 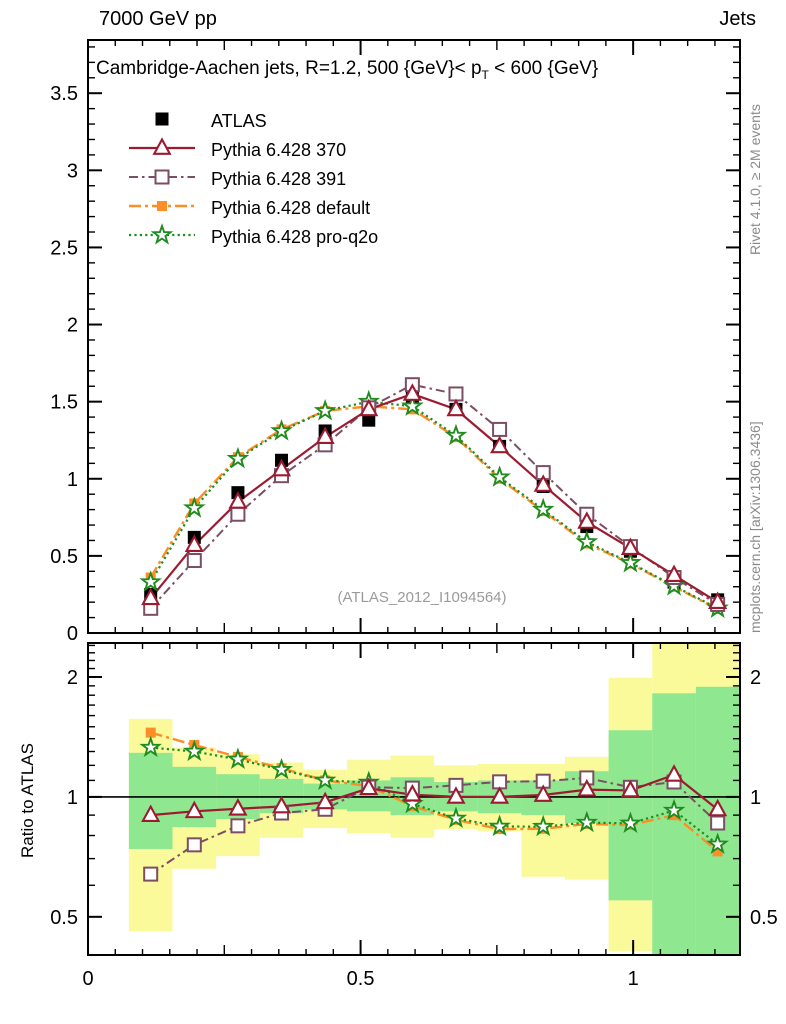 I want to click on legend-label-atlas: ATLAS, so click(x=239, y=120).